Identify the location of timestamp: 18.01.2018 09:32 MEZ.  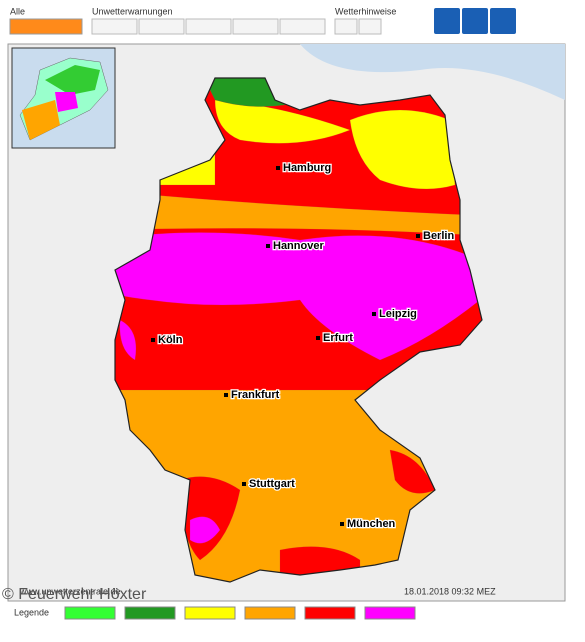
(450, 591).